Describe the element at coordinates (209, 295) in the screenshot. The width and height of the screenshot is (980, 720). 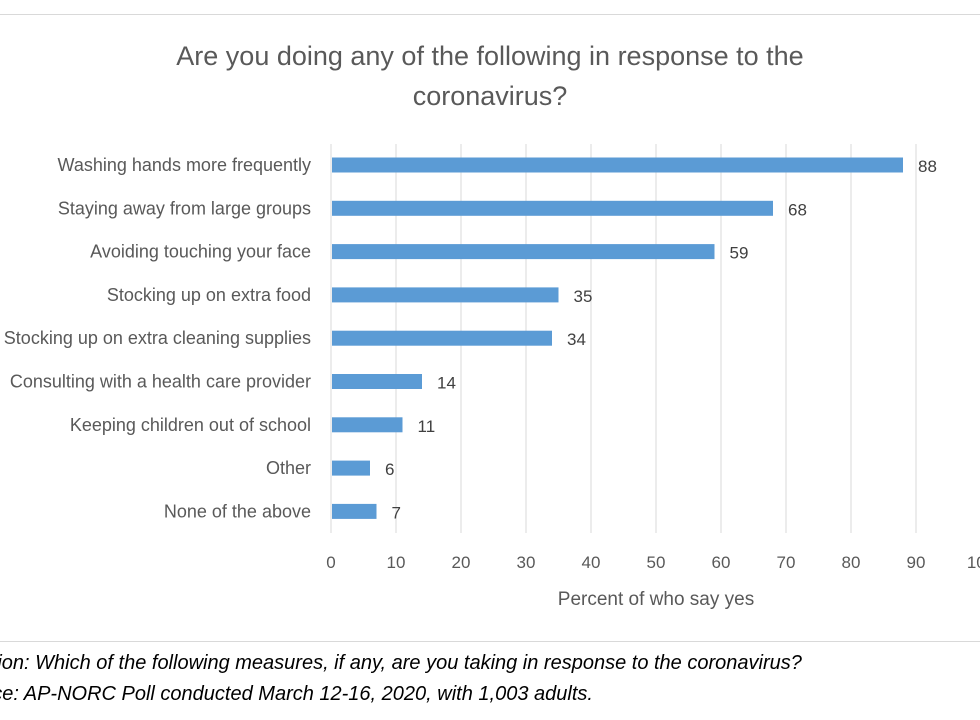
I see `category-label: Stocking up on extra food` at that location.